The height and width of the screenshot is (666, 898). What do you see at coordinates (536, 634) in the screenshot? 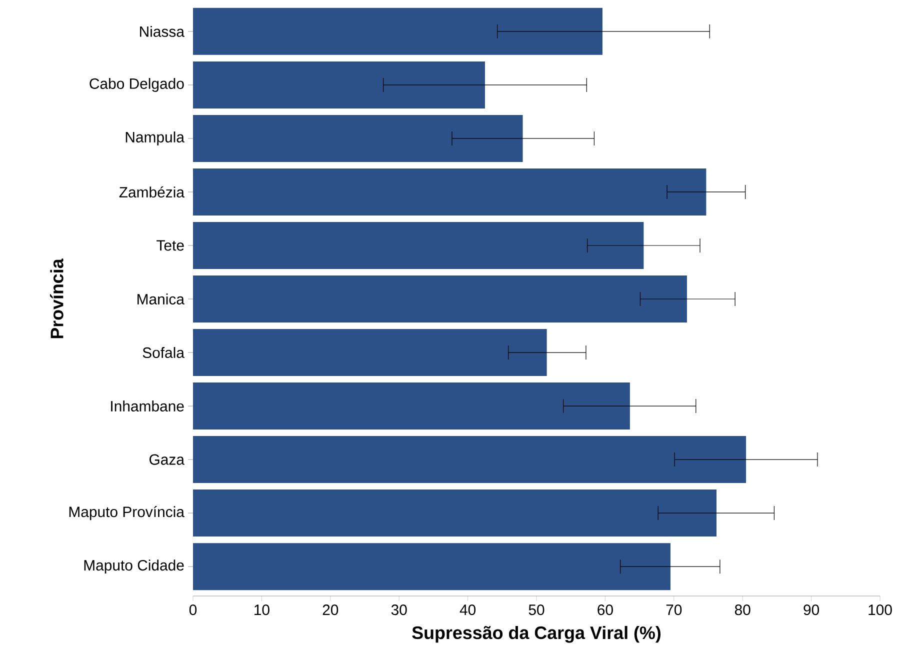
I see `x-axis-title: Supressão da Carga Viral (%)` at bounding box center [536, 634].